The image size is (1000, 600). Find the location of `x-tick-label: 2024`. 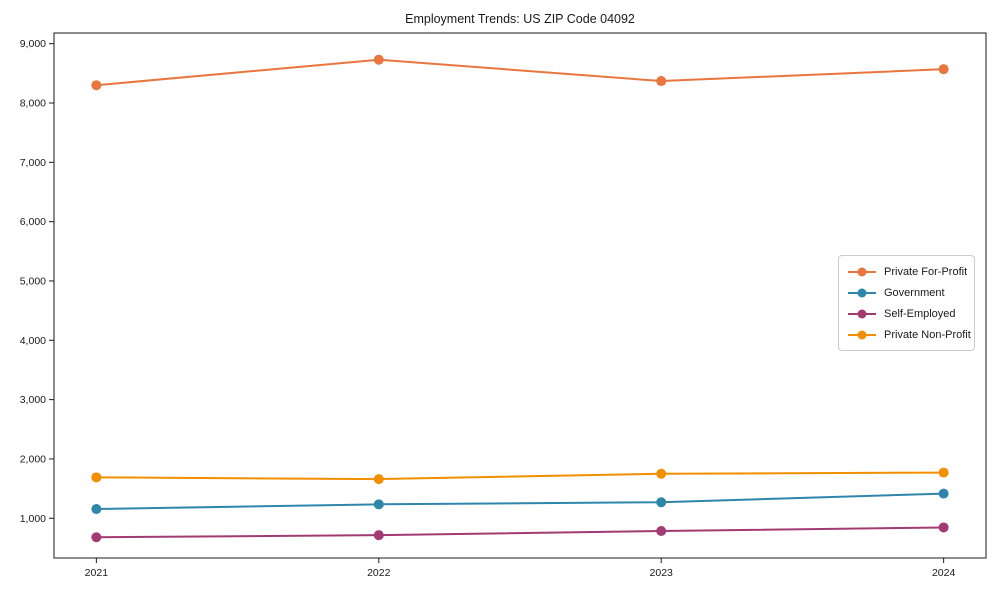

x-tick-label: 2024 is located at coordinates (944, 573).